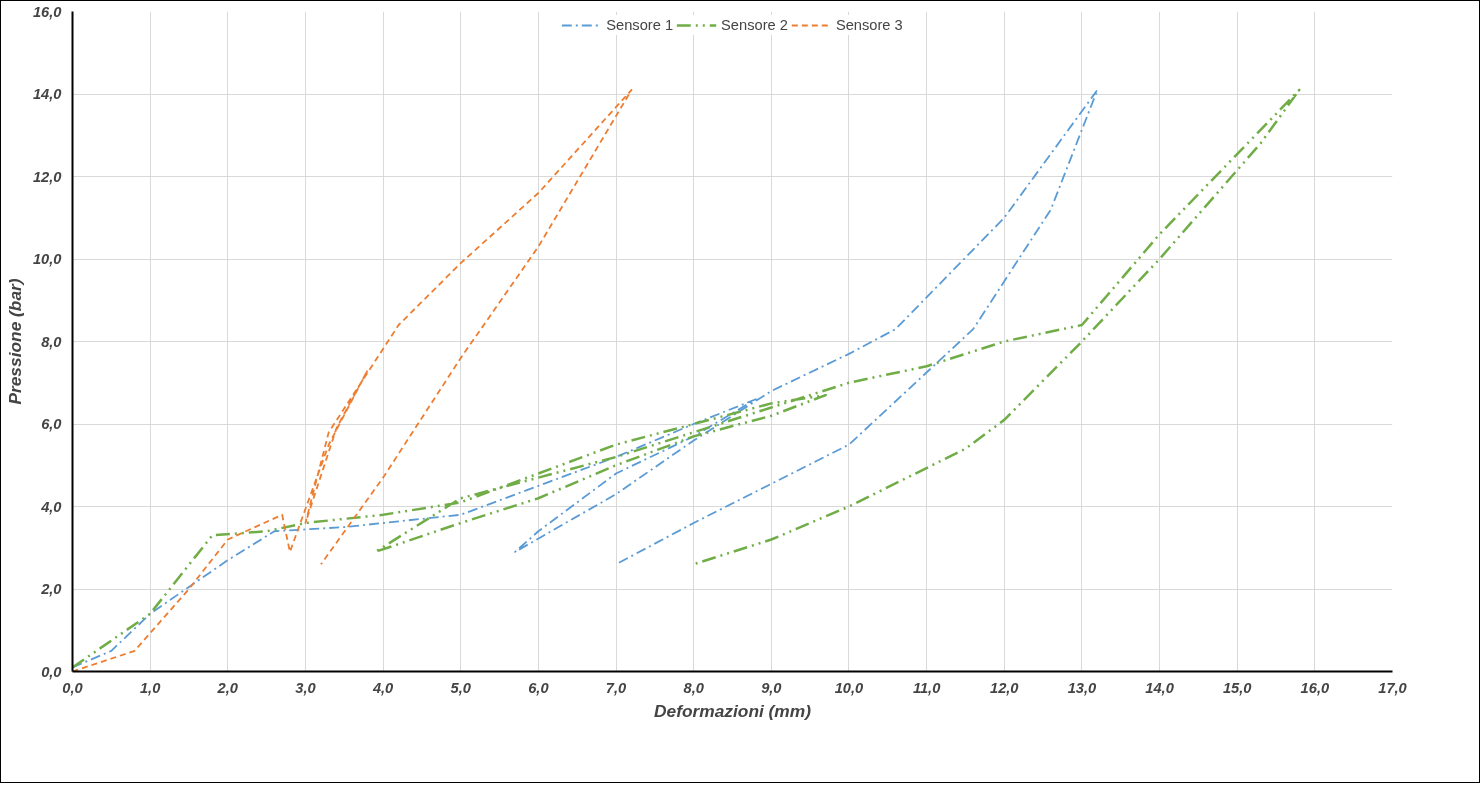 This screenshot has height=785, width=1482. What do you see at coordinates (1393, 687) in the screenshot?
I see `x-tick-label: 17,0` at bounding box center [1393, 687].